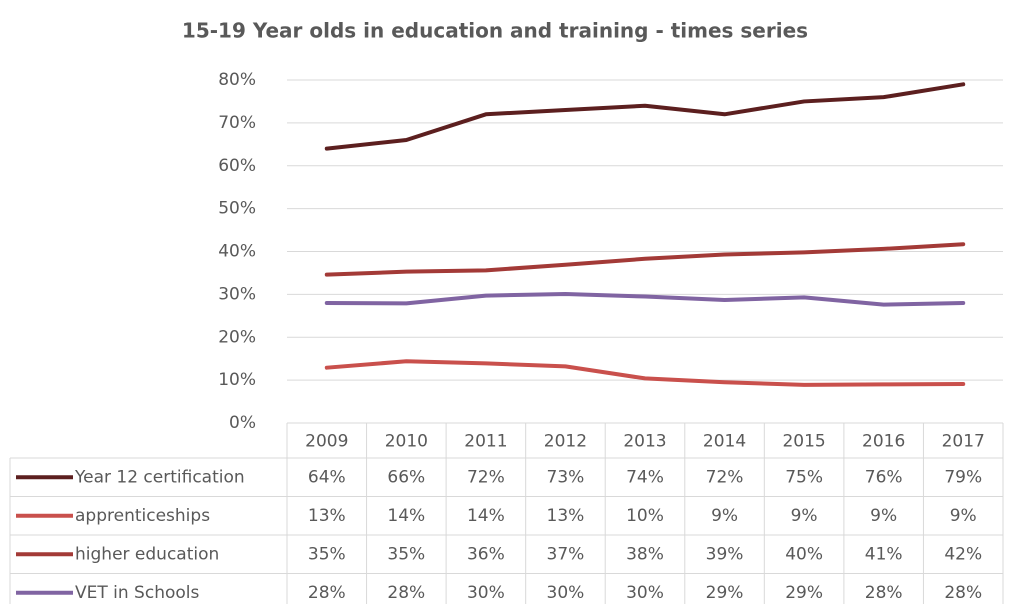 The height and width of the screenshot is (604, 1009). What do you see at coordinates (237, 294) in the screenshot?
I see `y-tick-label: 30%` at bounding box center [237, 294].